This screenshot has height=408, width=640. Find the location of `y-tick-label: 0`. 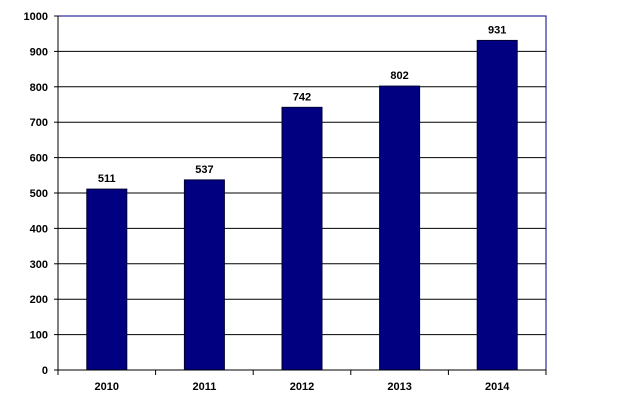

y-tick-label: 0 is located at coordinates (45, 371).